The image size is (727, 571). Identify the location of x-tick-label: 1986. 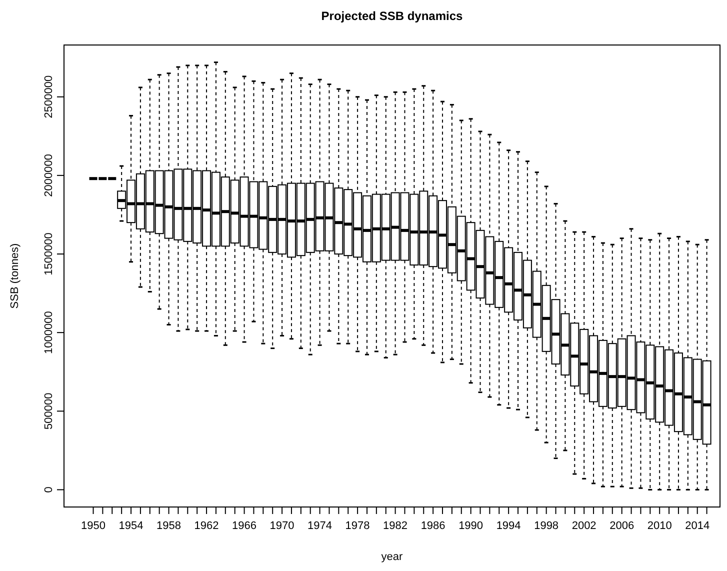
(433, 526).